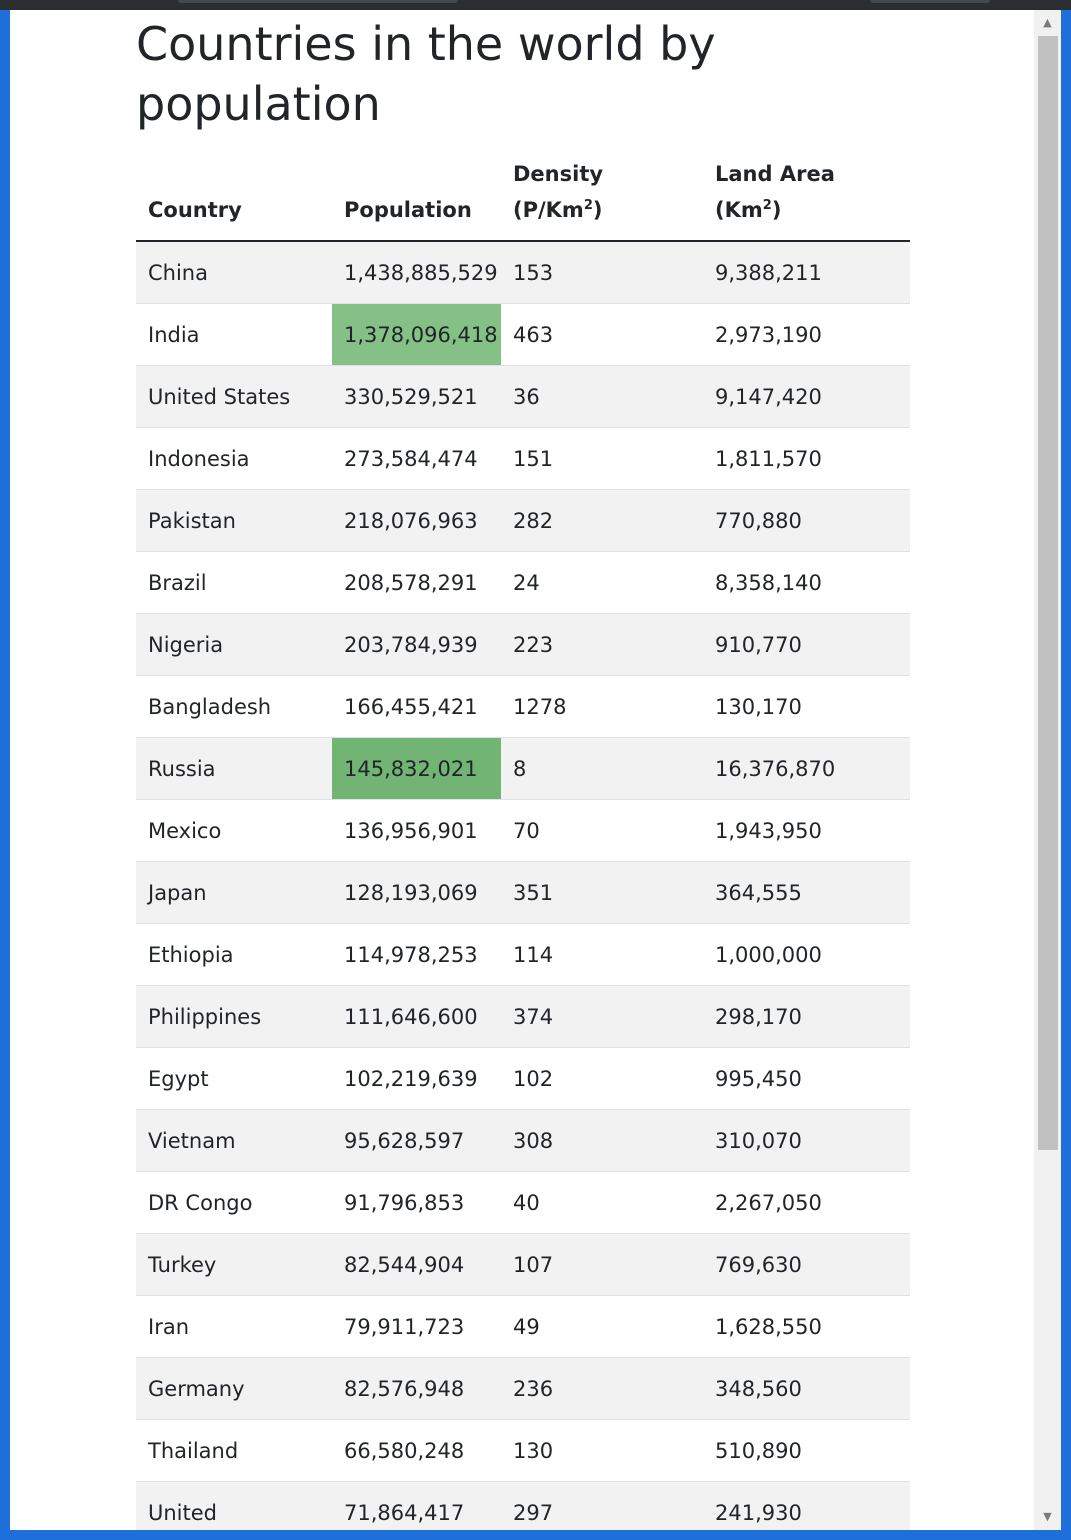  What do you see at coordinates (602, 396) in the screenshot?
I see `cell-density: 36` at bounding box center [602, 396].